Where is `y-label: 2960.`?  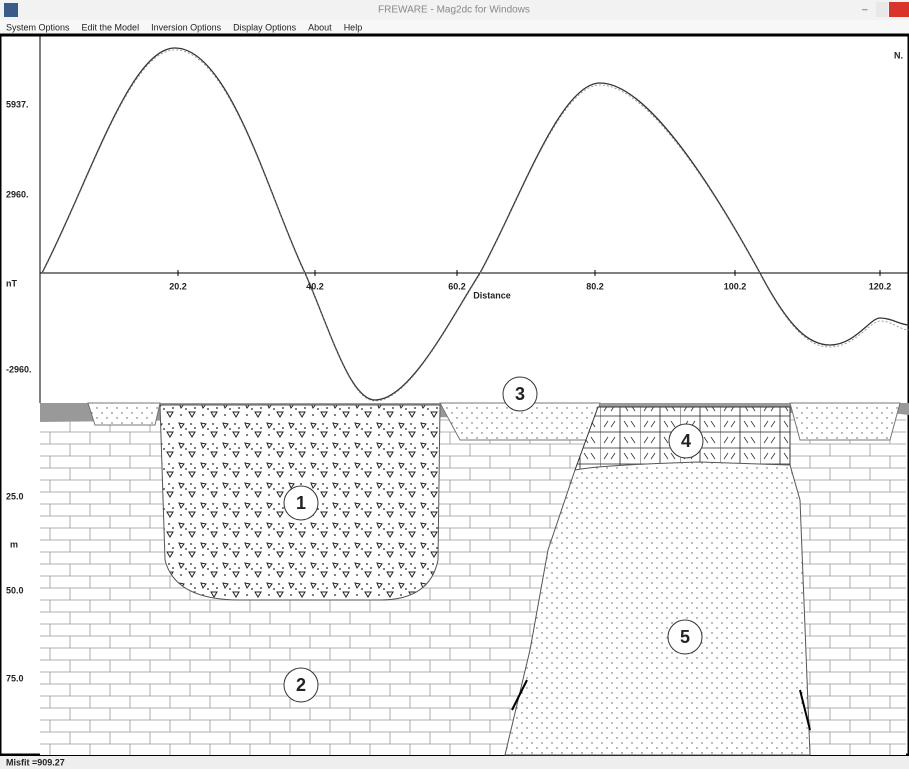 y-label: 2960. is located at coordinates (17, 194).